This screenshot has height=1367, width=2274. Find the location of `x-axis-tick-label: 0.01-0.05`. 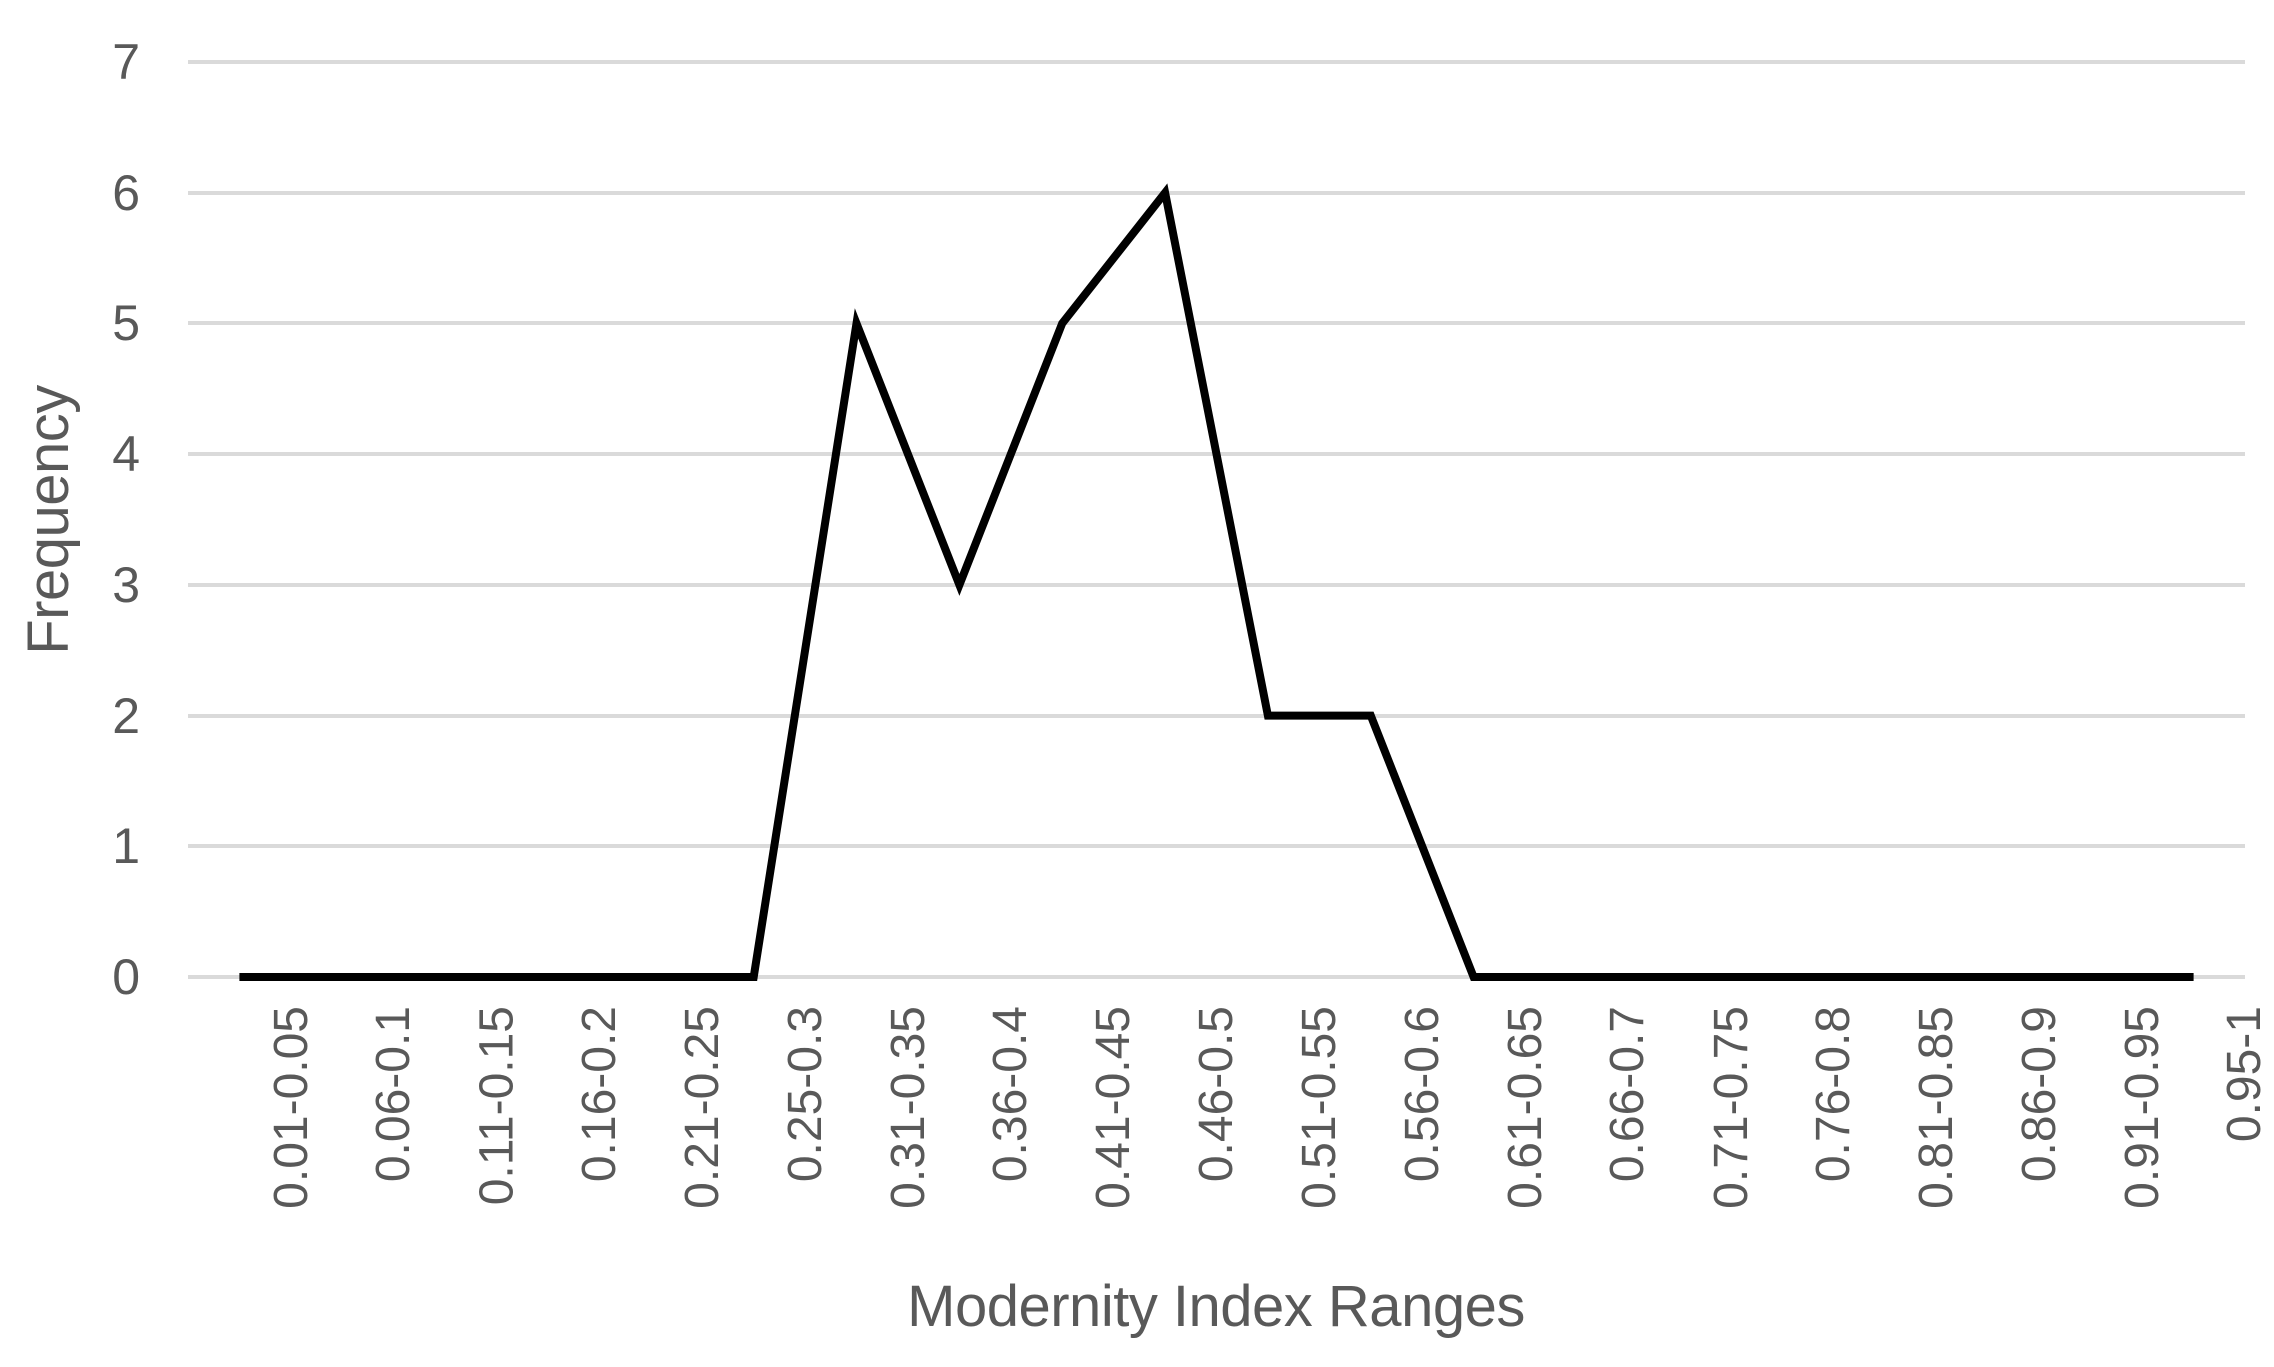

x-axis-tick-label: 0.01-0.05 is located at coordinates (291, 1107).